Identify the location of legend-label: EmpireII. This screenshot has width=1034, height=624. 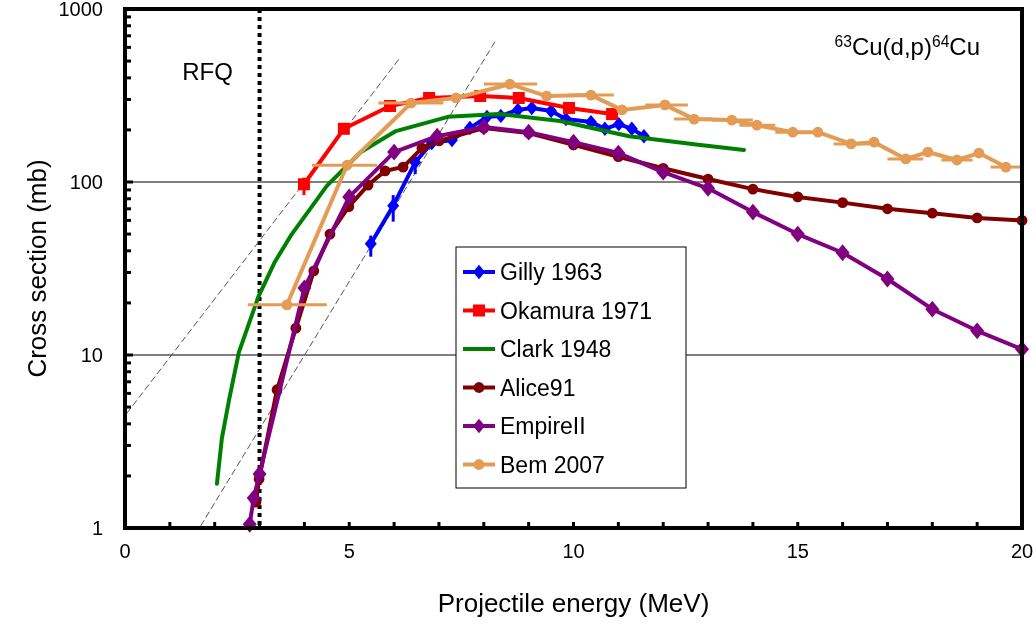
(543, 426).